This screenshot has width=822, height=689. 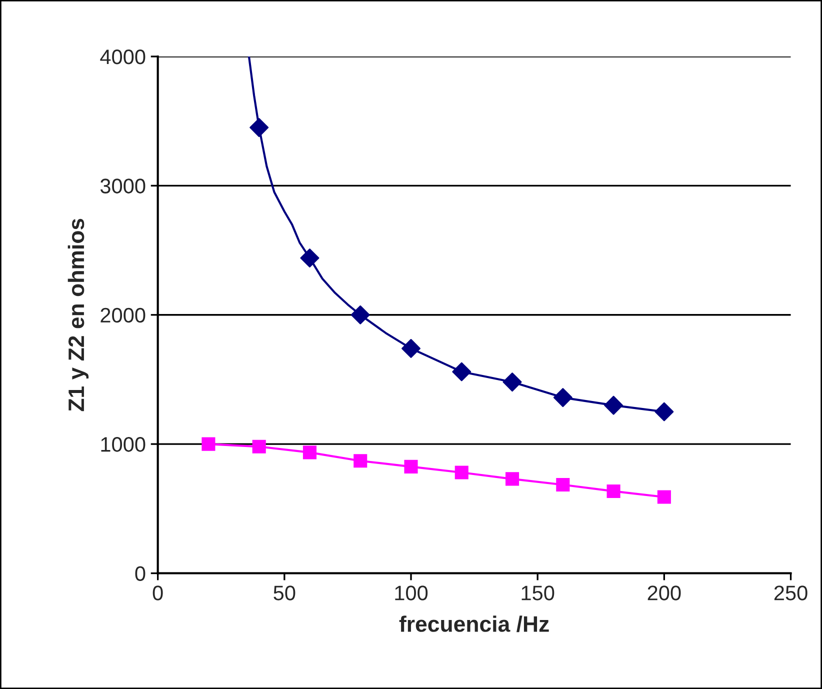 What do you see at coordinates (285, 593) in the screenshot?
I see `x-tick-label: 50` at bounding box center [285, 593].